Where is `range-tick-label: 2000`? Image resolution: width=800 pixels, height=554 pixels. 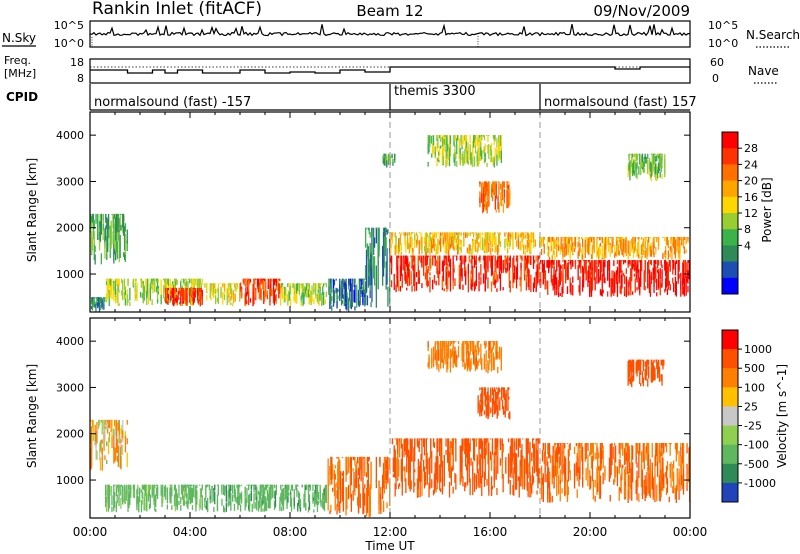
range-tick-label: 2000 is located at coordinates (70, 228).